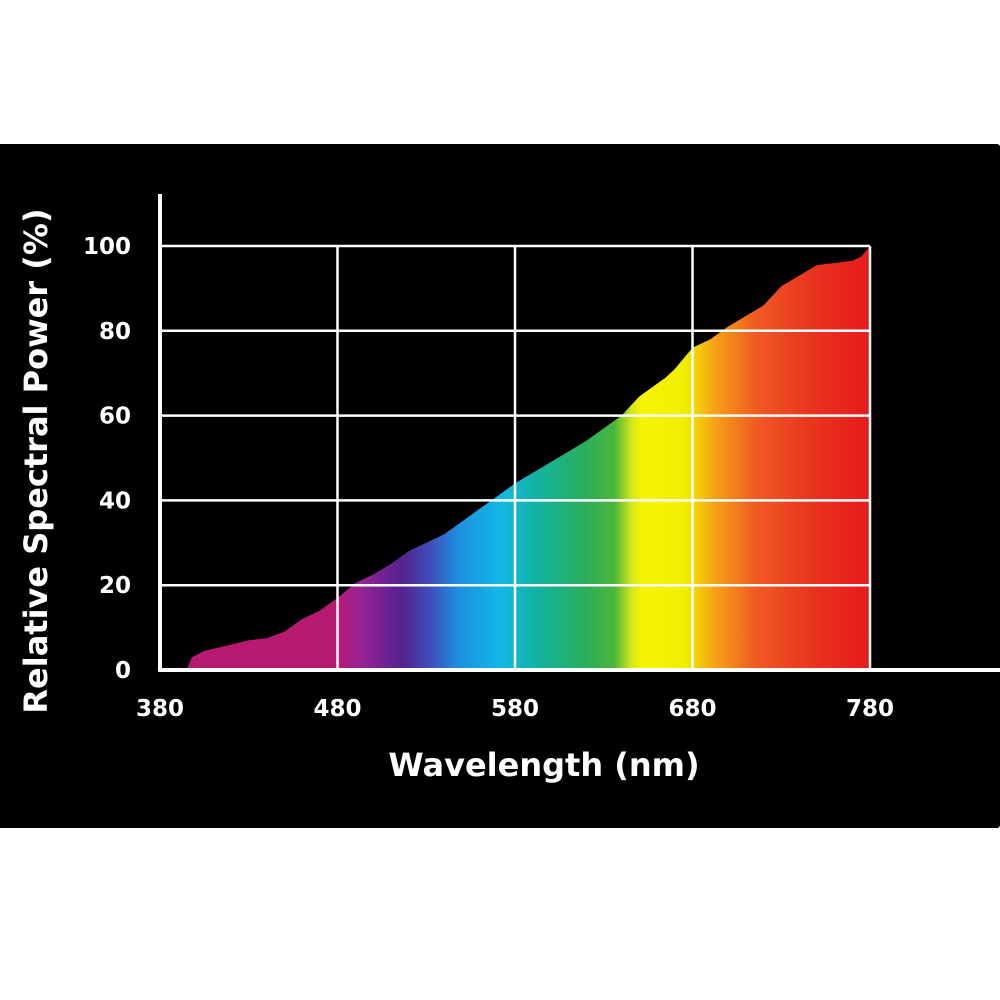  I want to click on x-tick-label-480: 480, so click(337, 709).